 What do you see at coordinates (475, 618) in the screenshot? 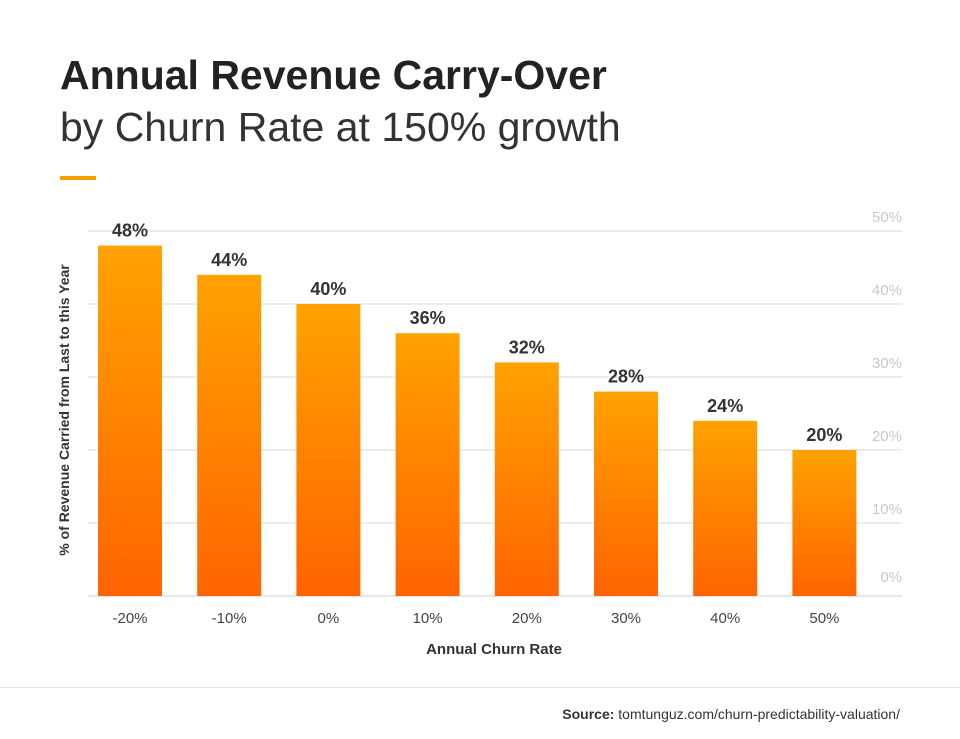
I see `x-axis-ticks: -20% -10% 0% 10% 20% 30% 40% 50%` at bounding box center [475, 618].